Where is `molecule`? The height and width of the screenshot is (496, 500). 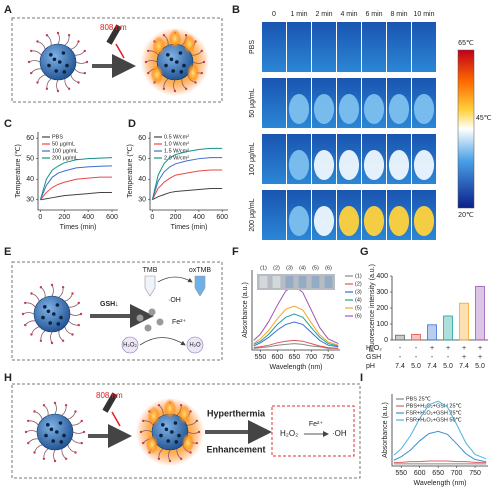
molecule is located at coordinates (130, 345).